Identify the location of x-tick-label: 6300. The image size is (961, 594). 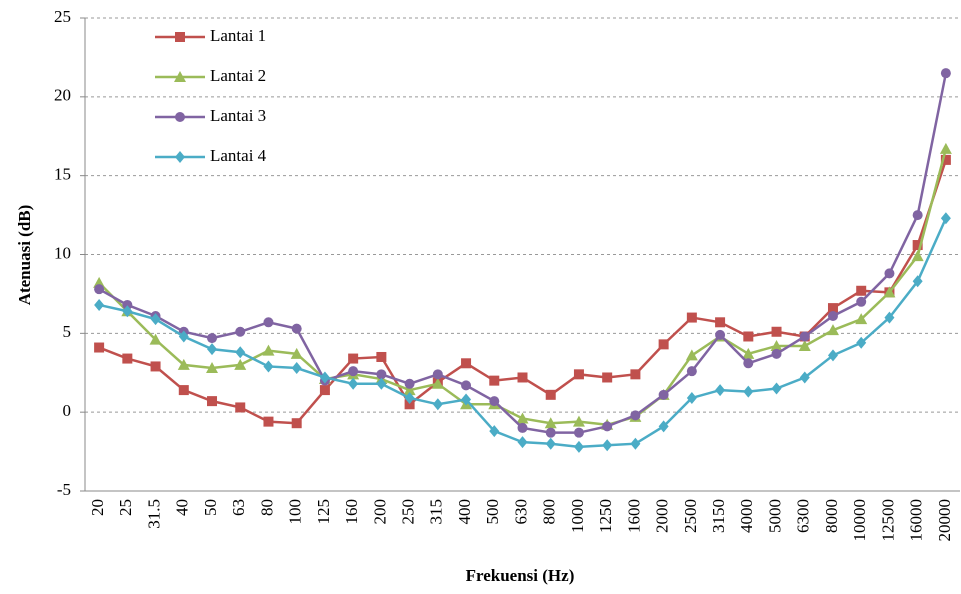
(803, 516).